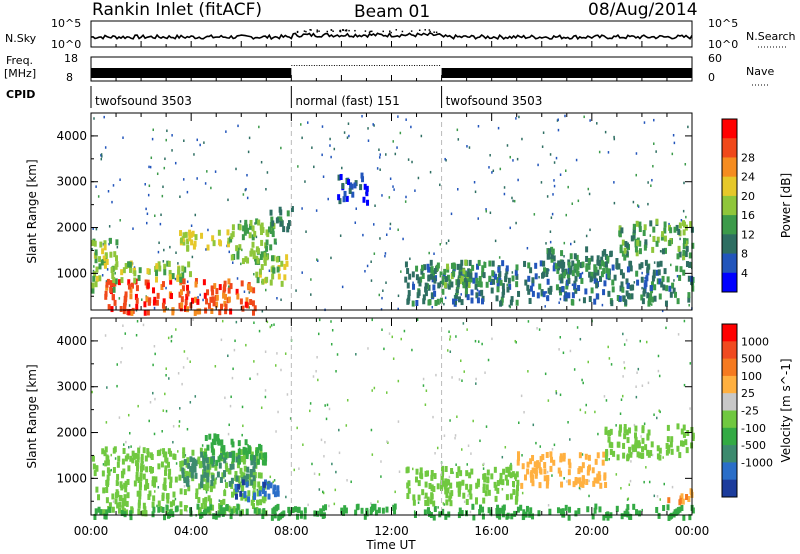 The image size is (800, 554). I want to click on freq-trace, so click(391, 71).